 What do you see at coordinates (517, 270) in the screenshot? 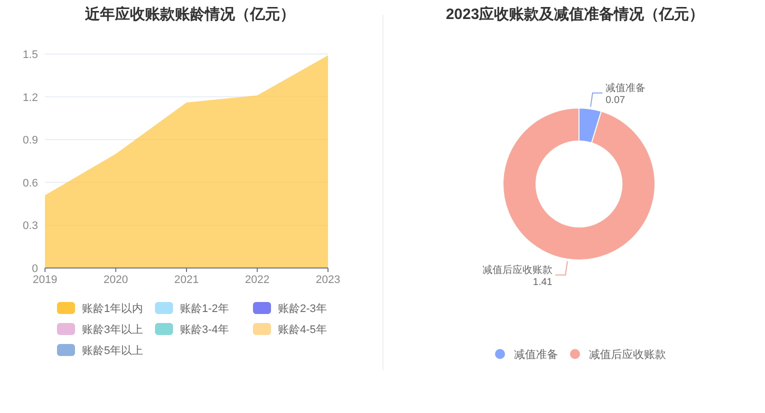
I see `slice-label: 减值后应收账款` at bounding box center [517, 270].